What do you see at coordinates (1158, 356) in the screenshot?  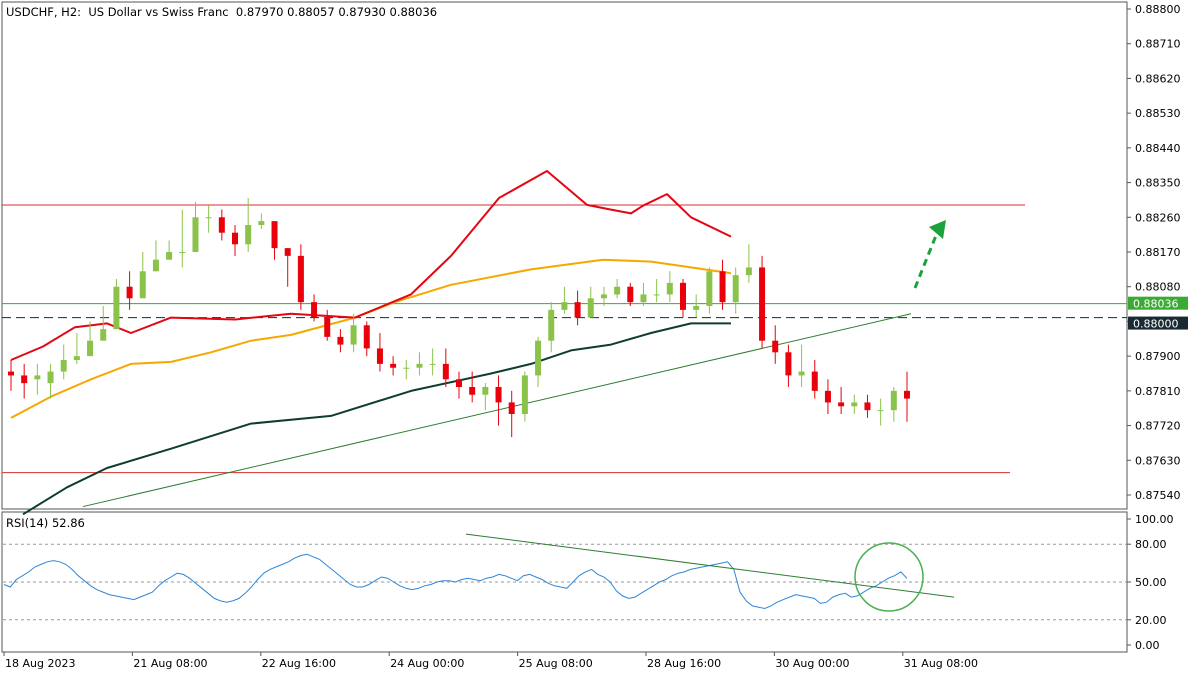 I see `price-tick-label: 0.87900` at bounding box center [1158, 356].